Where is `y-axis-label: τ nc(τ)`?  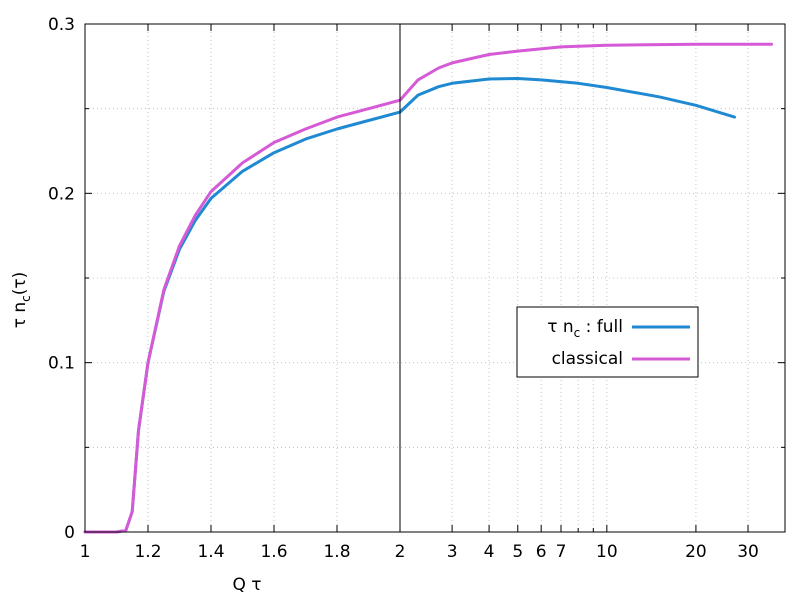
y-axis-label: τ nc(τ) is located at coordinates (21, 300).